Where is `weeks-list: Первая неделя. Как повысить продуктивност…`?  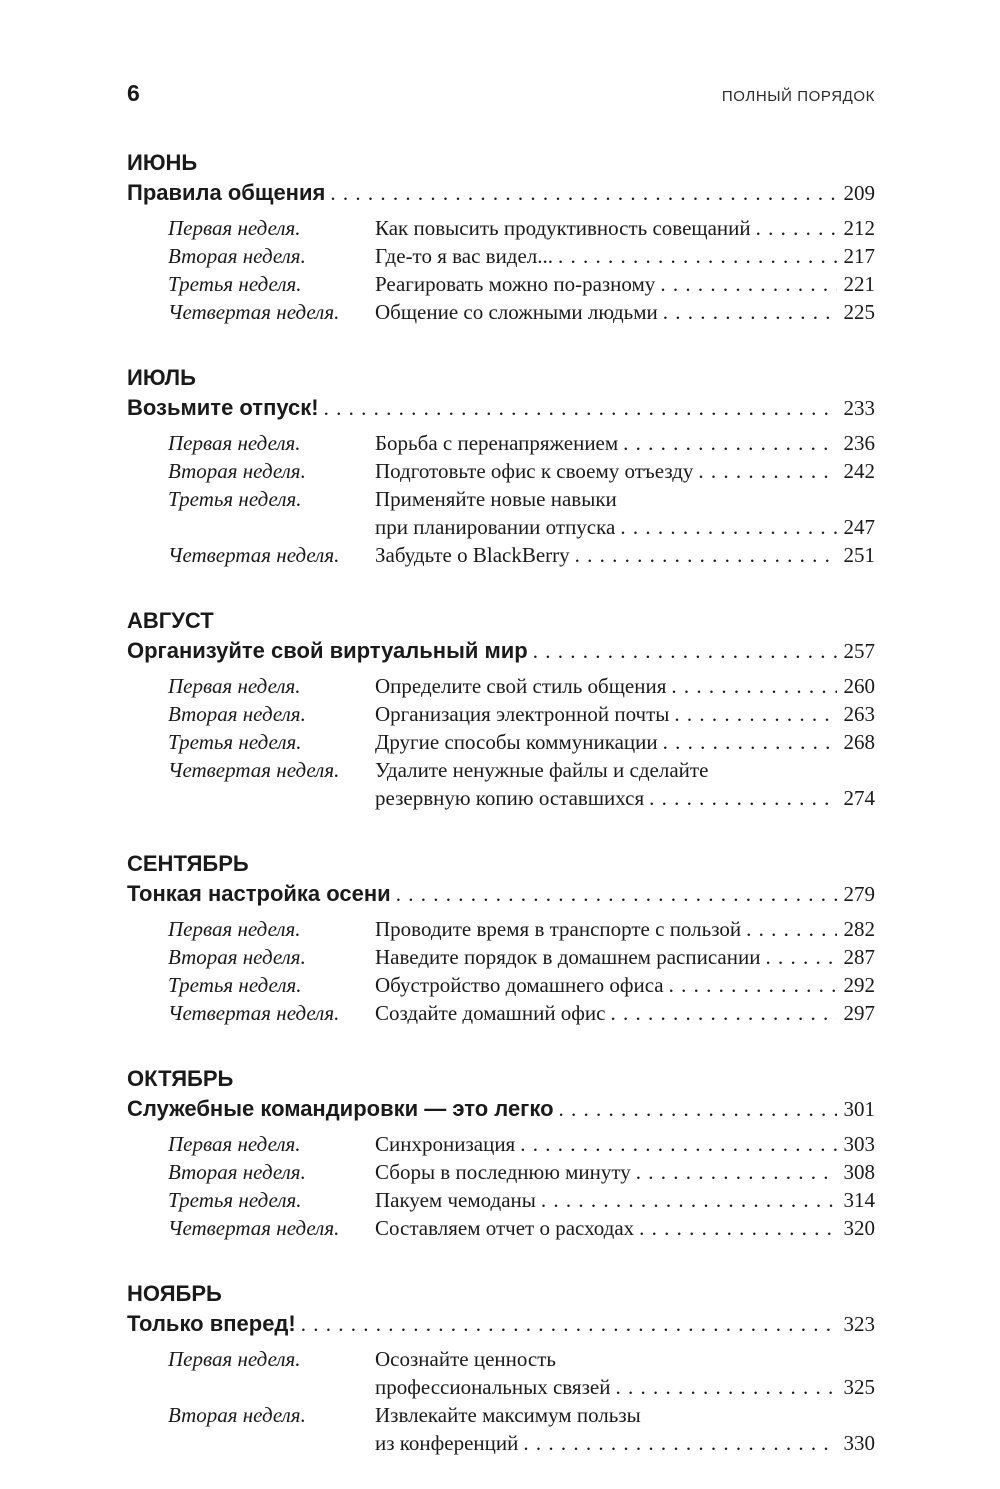
weeks-list: Первая неделя. Как повысить продуктивност… is located at coordinates (521, 270).